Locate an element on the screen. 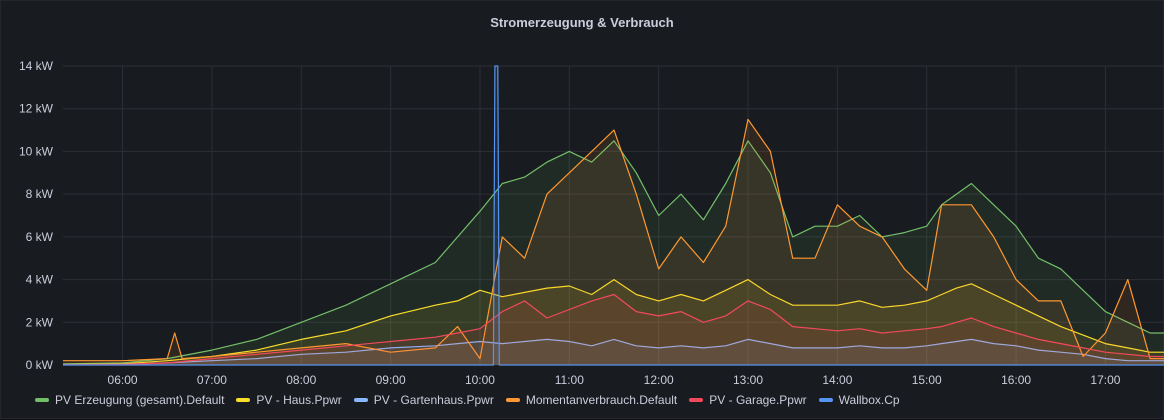 This screenshot has width=1164, height=420. y-tick-label: 6 kW is located at coordinates (40, 237).